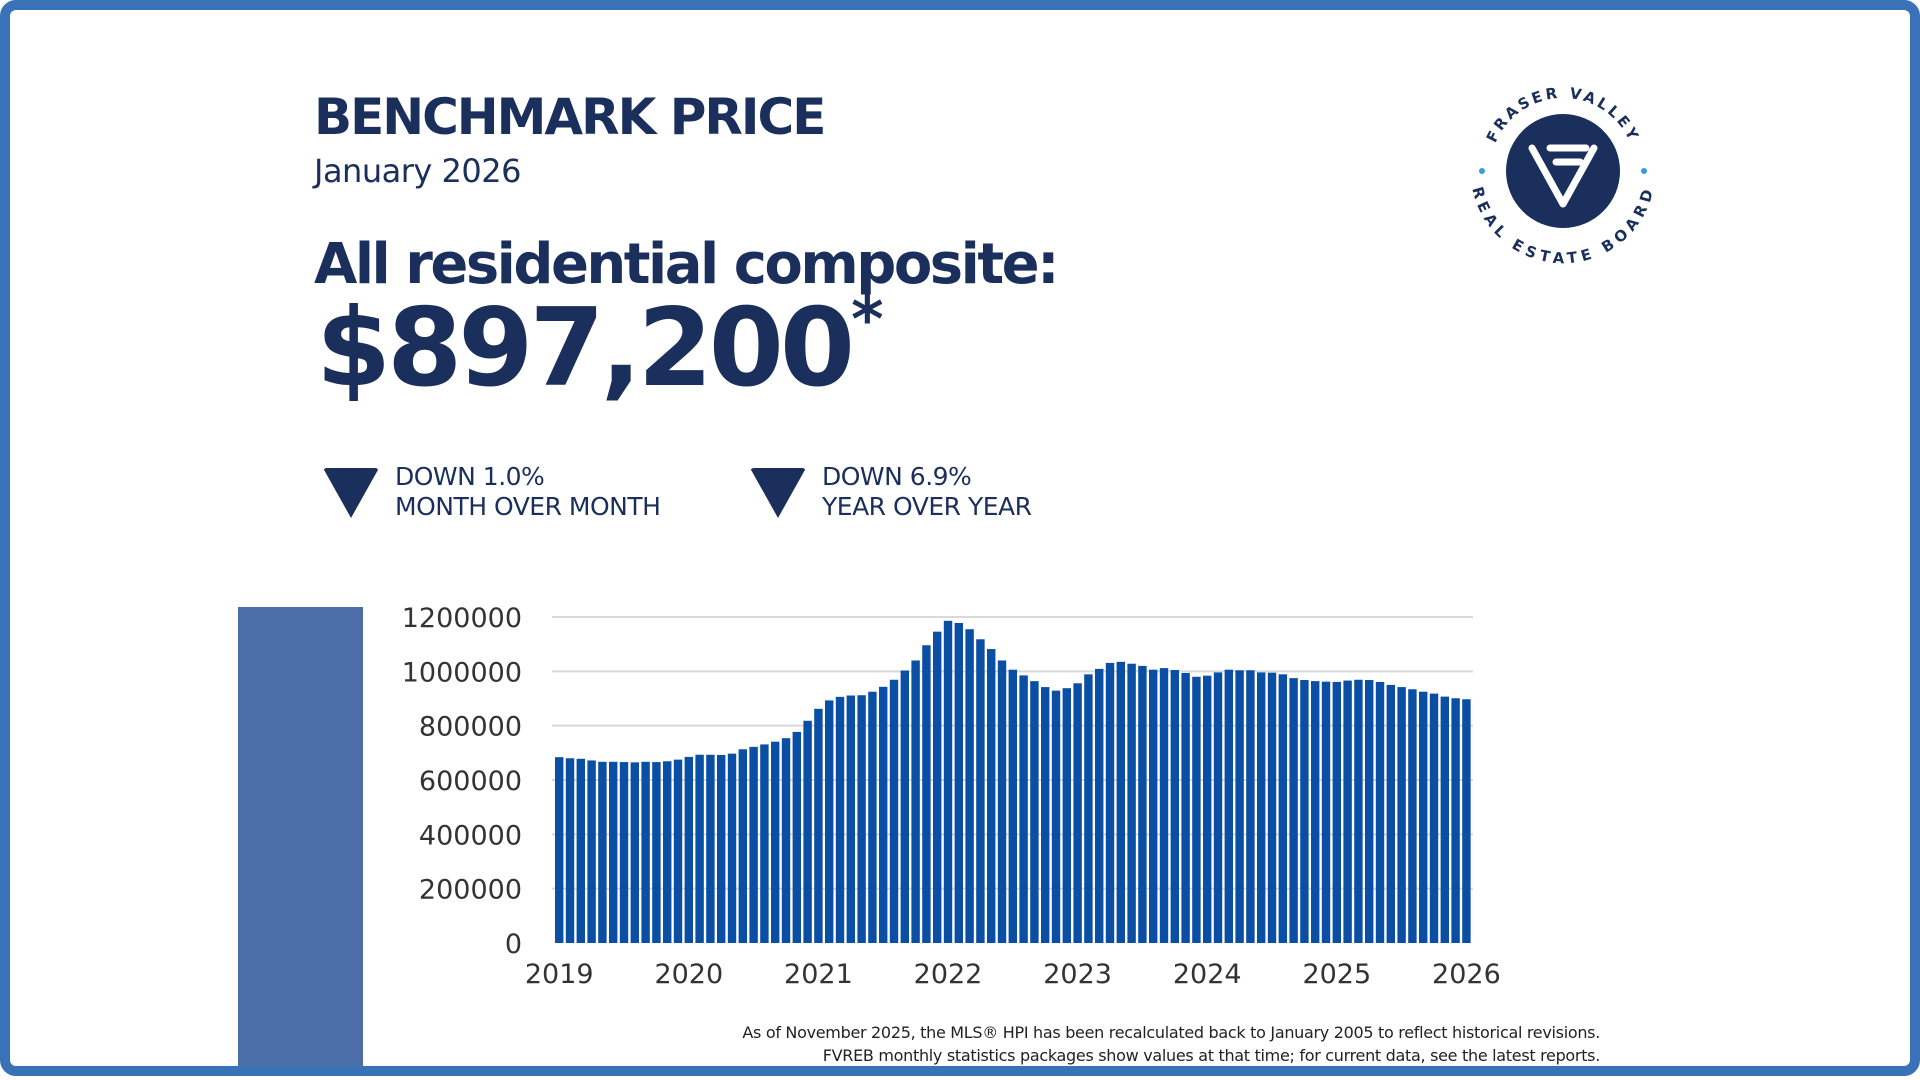 The height and width of the screenshot is (1080, 1920). What do you see at coordinates (897, 476) in the screenshot?
I see `stat-change: DOWN 6.9%` at bounding box center [897, 476].